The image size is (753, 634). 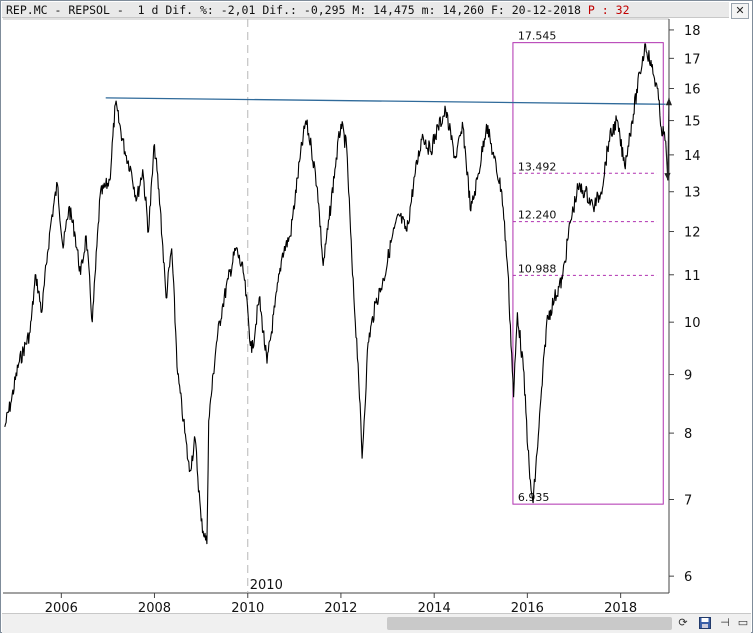 What do you see at coordinates (692, 323) in the screenshot?
I see `y-tick-label: 10` at bounding box center [692, 323].